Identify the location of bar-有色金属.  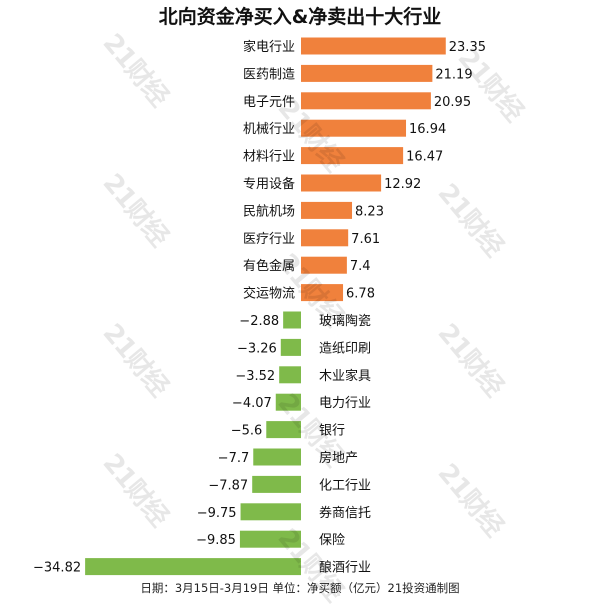
(324, 265).